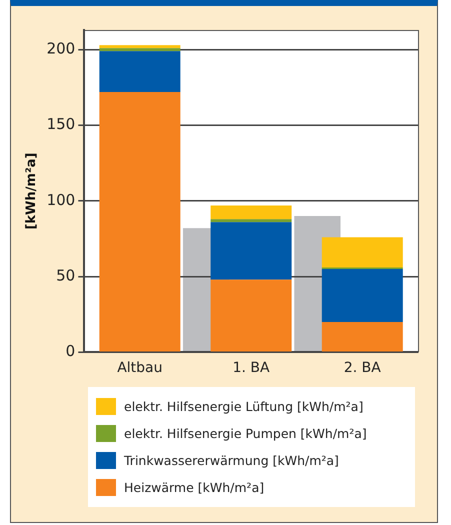 The width and height of the screenshot is (451, 525). Describe the element at coordinates (251, 368) in the screenshot. I see `x-tick-label: 1. BA` at that location.